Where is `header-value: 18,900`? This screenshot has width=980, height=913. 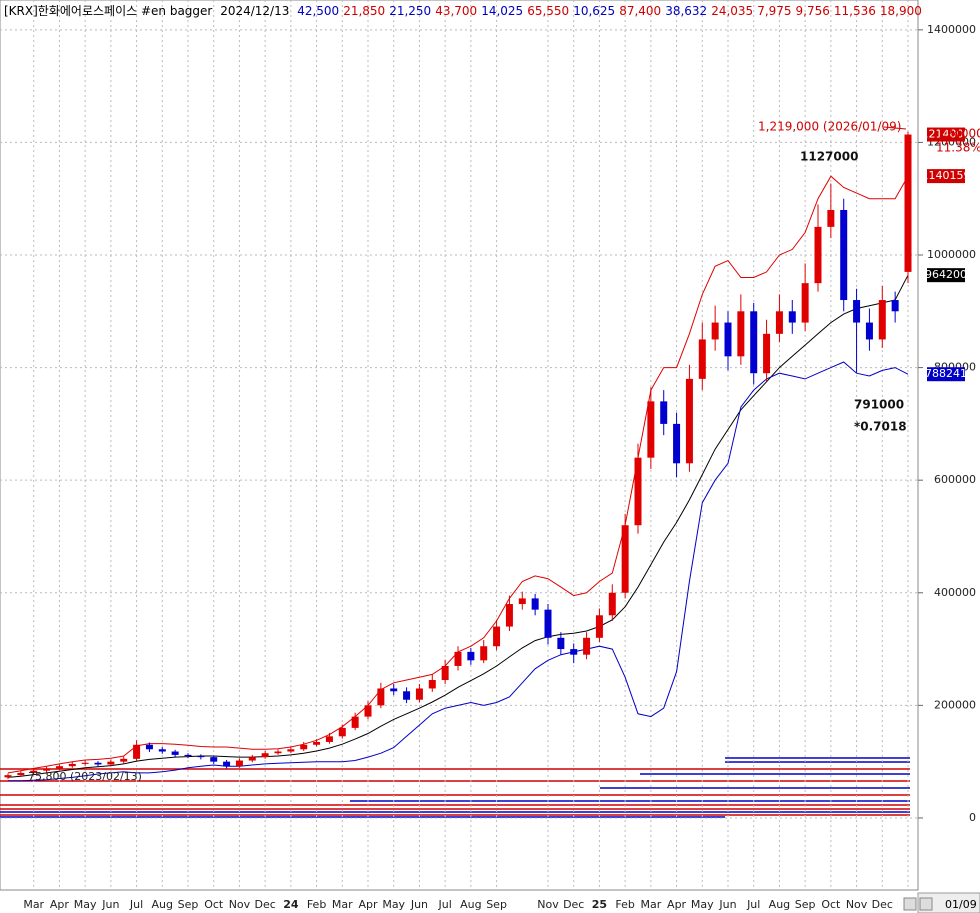 header-value: 18,900 is located at coordinates (900, 11).